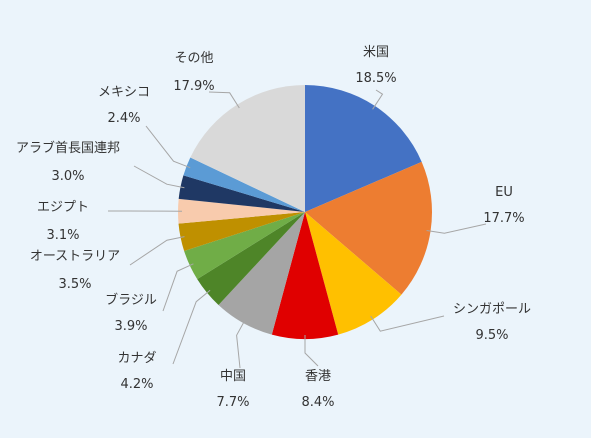 The width and height of the screenshot is (591, 438). What do you see at coordinates (124, 92) in the screenshot?
I see `label-name-mexico: メキシコ` at bounding box center [124, 92].